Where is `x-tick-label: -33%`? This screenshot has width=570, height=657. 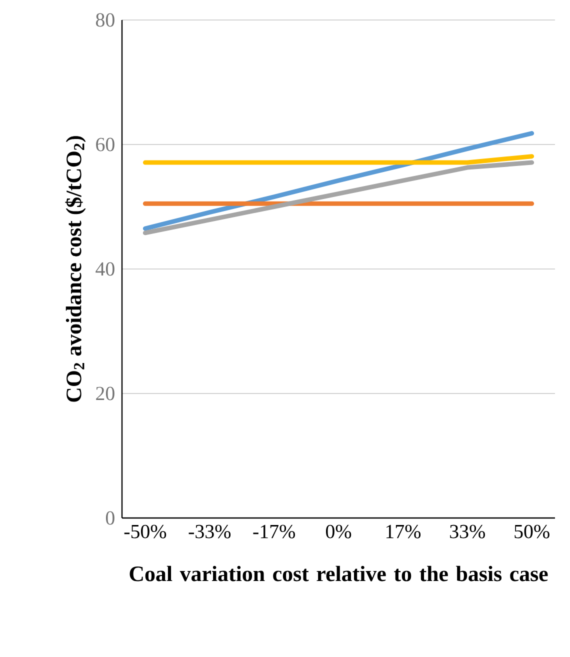 x-tick-label: -33% is located at coordinates (209, 531).